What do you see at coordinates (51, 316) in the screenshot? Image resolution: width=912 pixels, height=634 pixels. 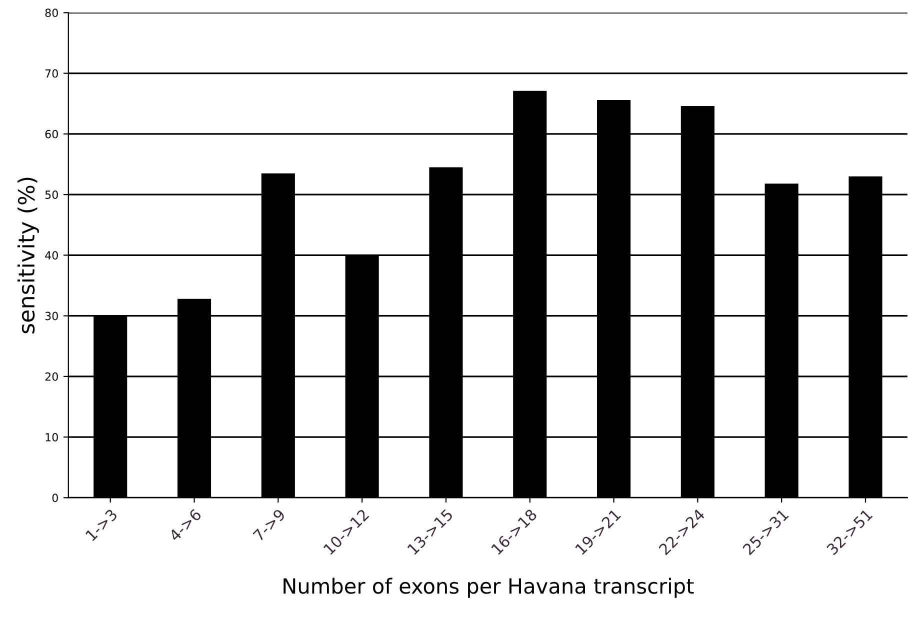 I see `y-tick-label: 30` at bounding box center [51, 316].